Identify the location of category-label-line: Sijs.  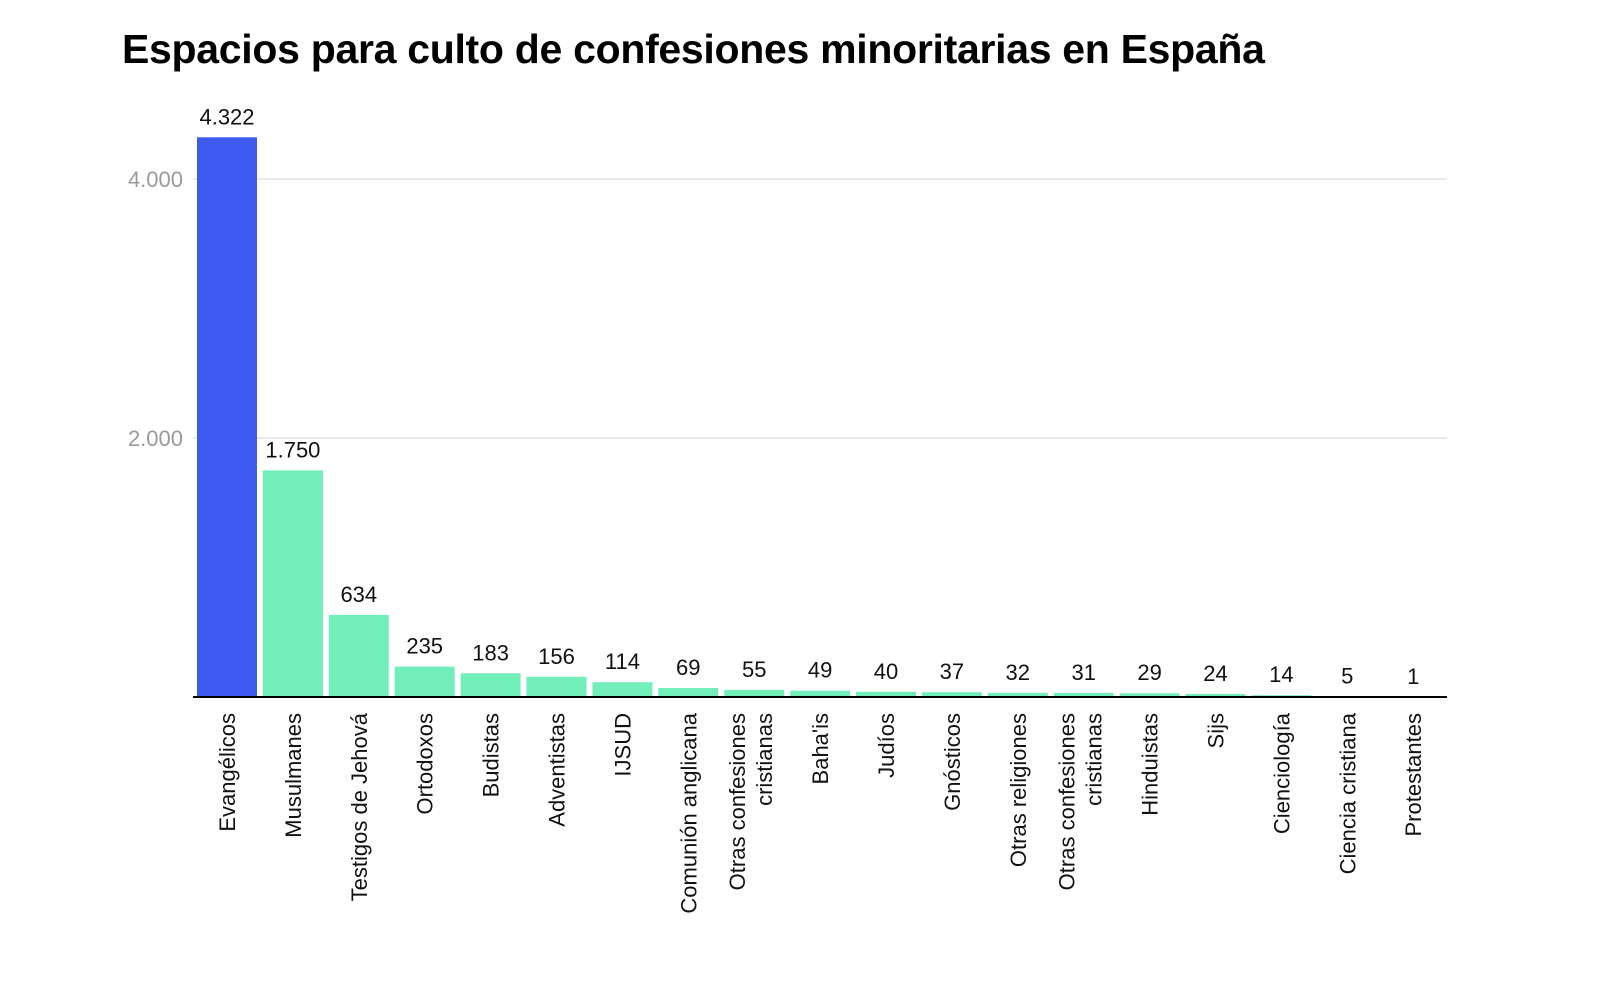
(1216, 730).